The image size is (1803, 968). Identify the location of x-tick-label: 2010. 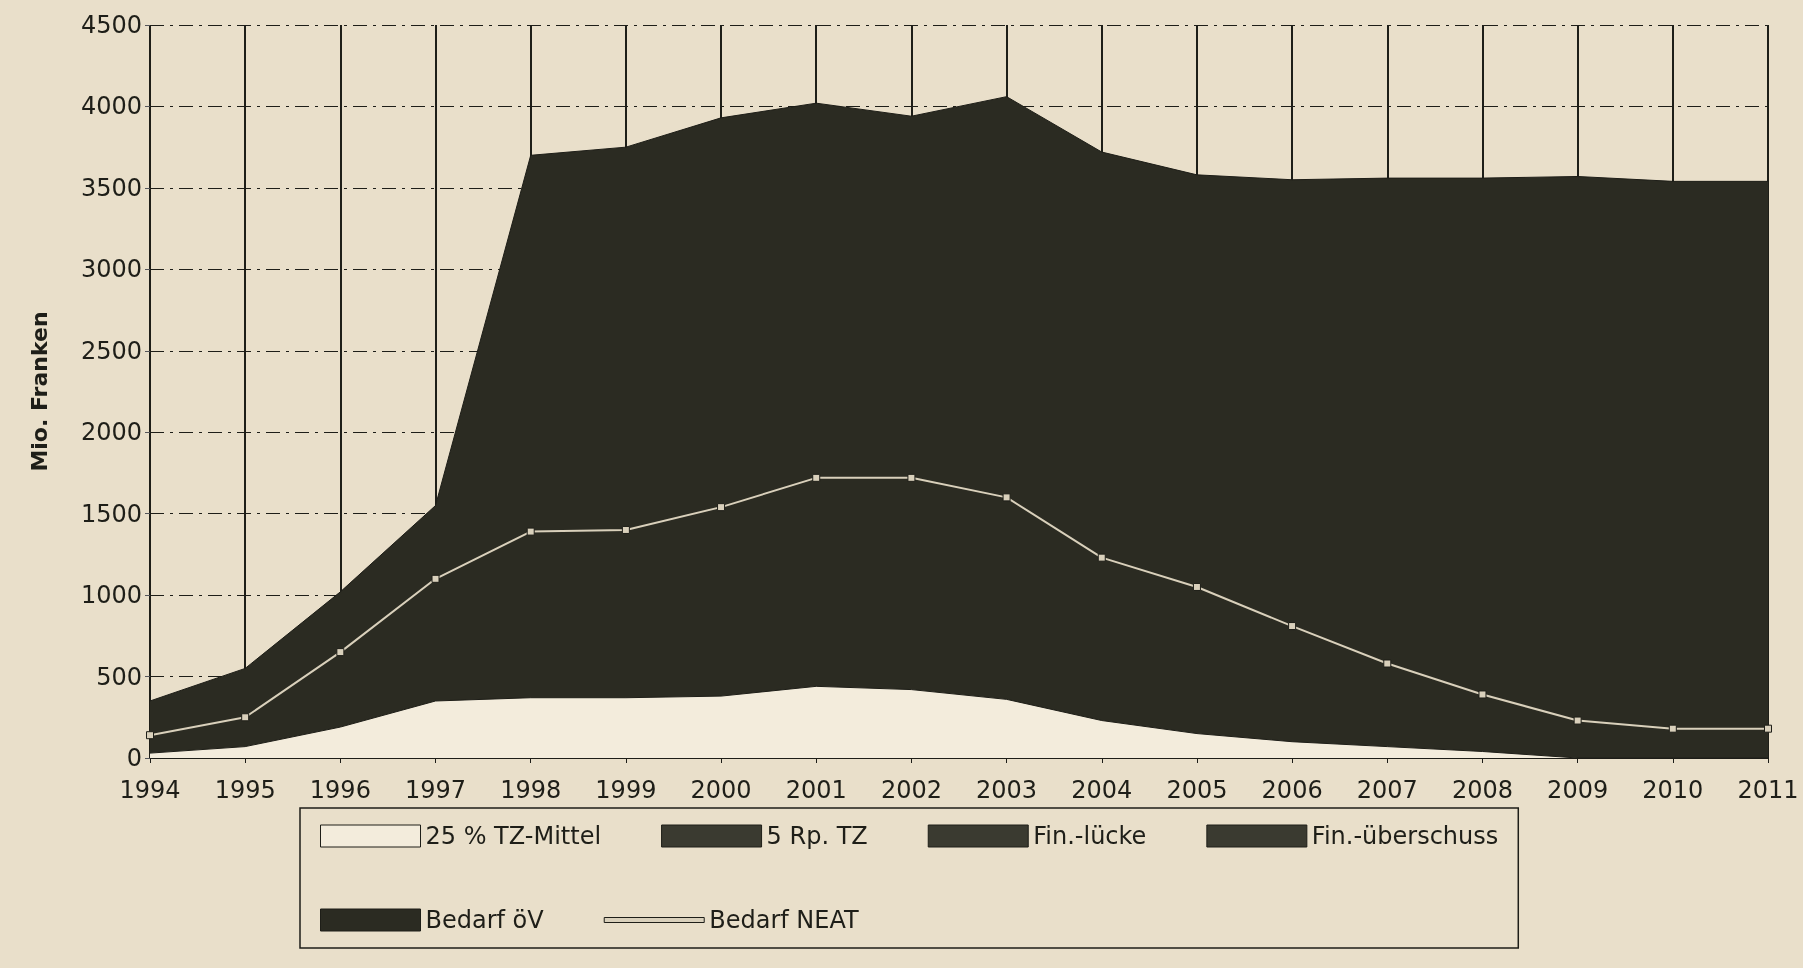
(1673, 790).